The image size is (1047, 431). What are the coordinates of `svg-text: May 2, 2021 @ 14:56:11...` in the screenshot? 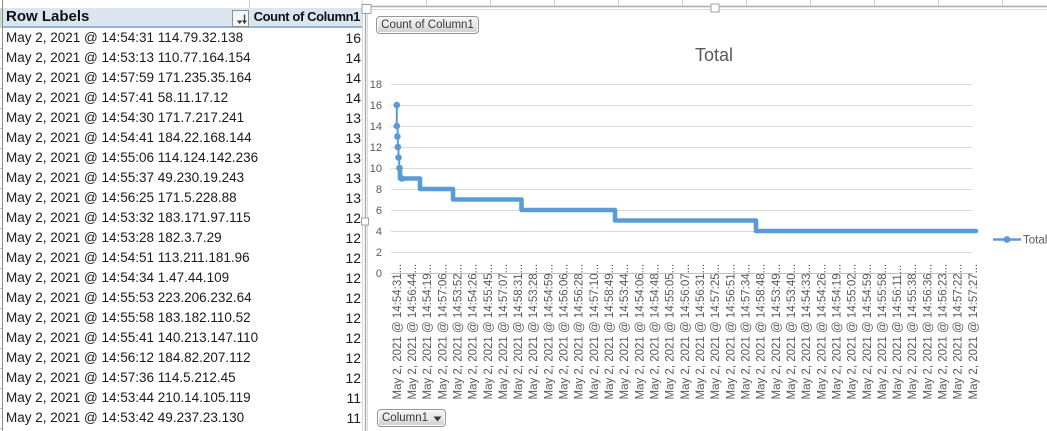 It's located at (898, 332).